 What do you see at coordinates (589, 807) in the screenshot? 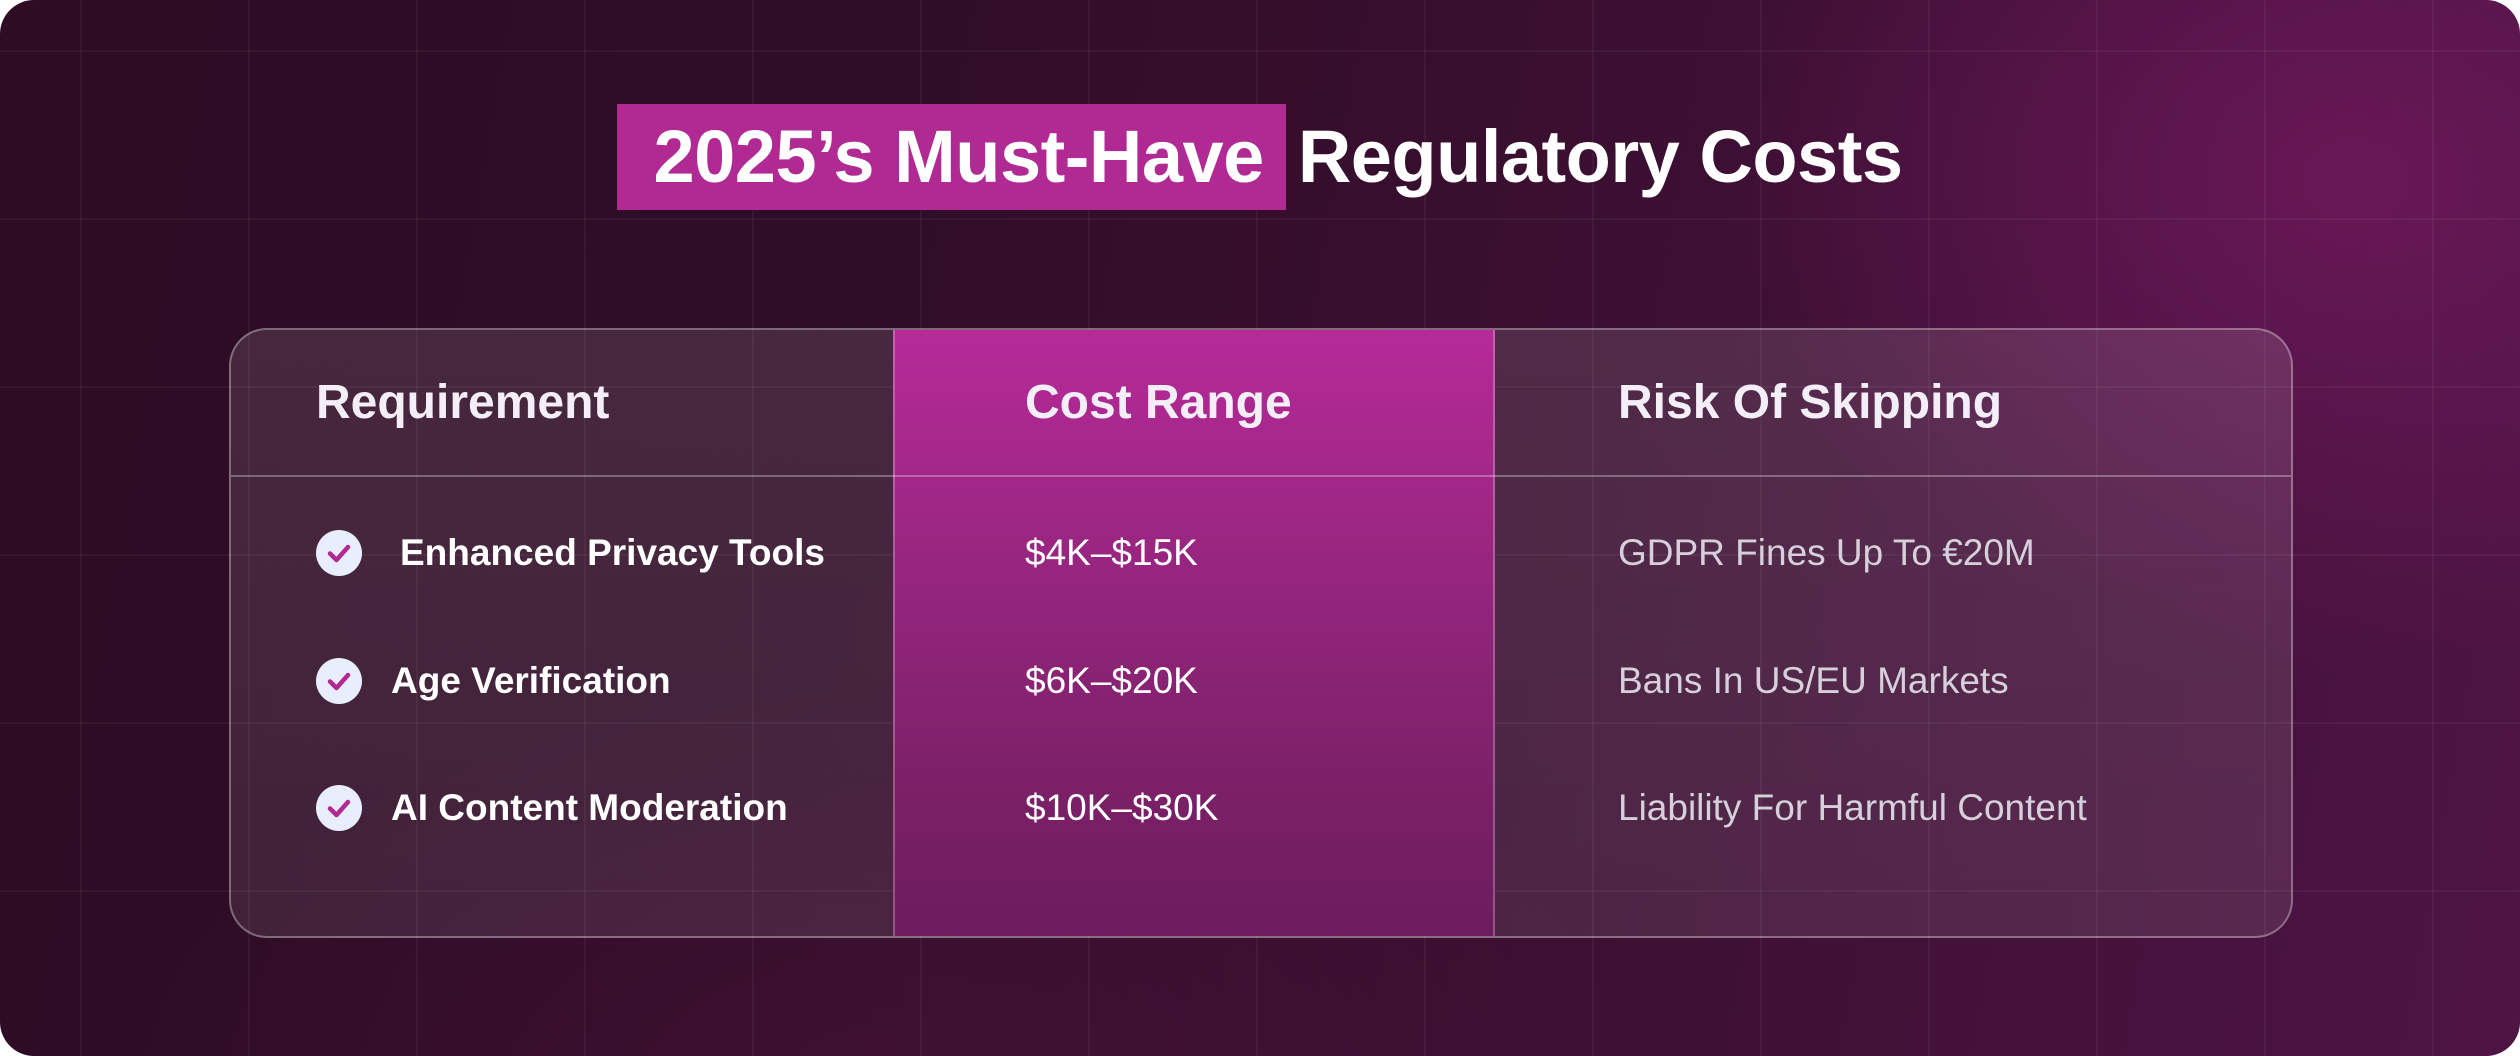
I see `requirement-cell: AI Content Moderation` at bounding box center [589, 807].